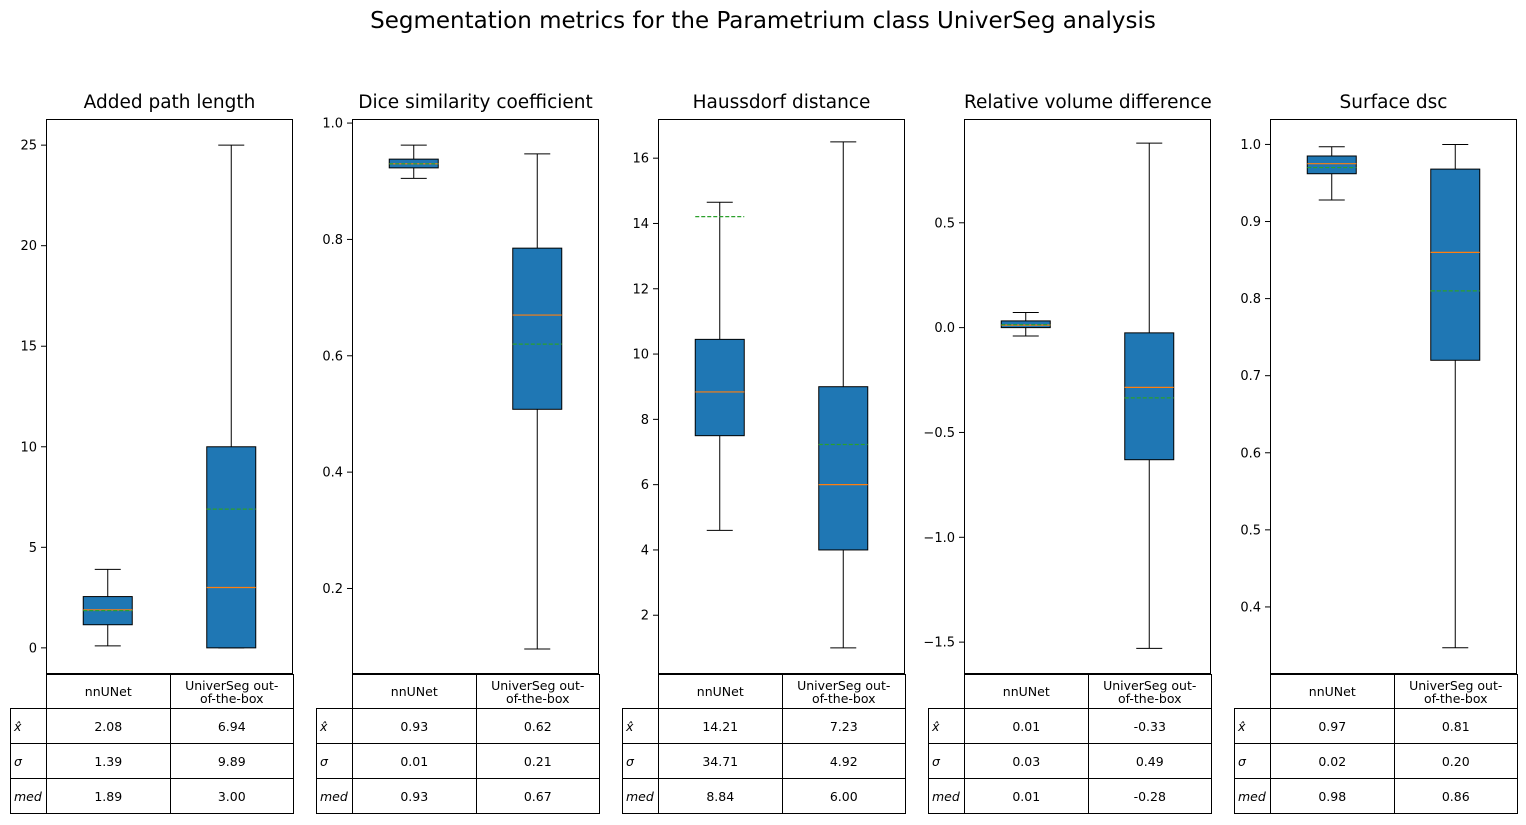  I want to click on y-tick-label: 0.7, so click(1250, 376).